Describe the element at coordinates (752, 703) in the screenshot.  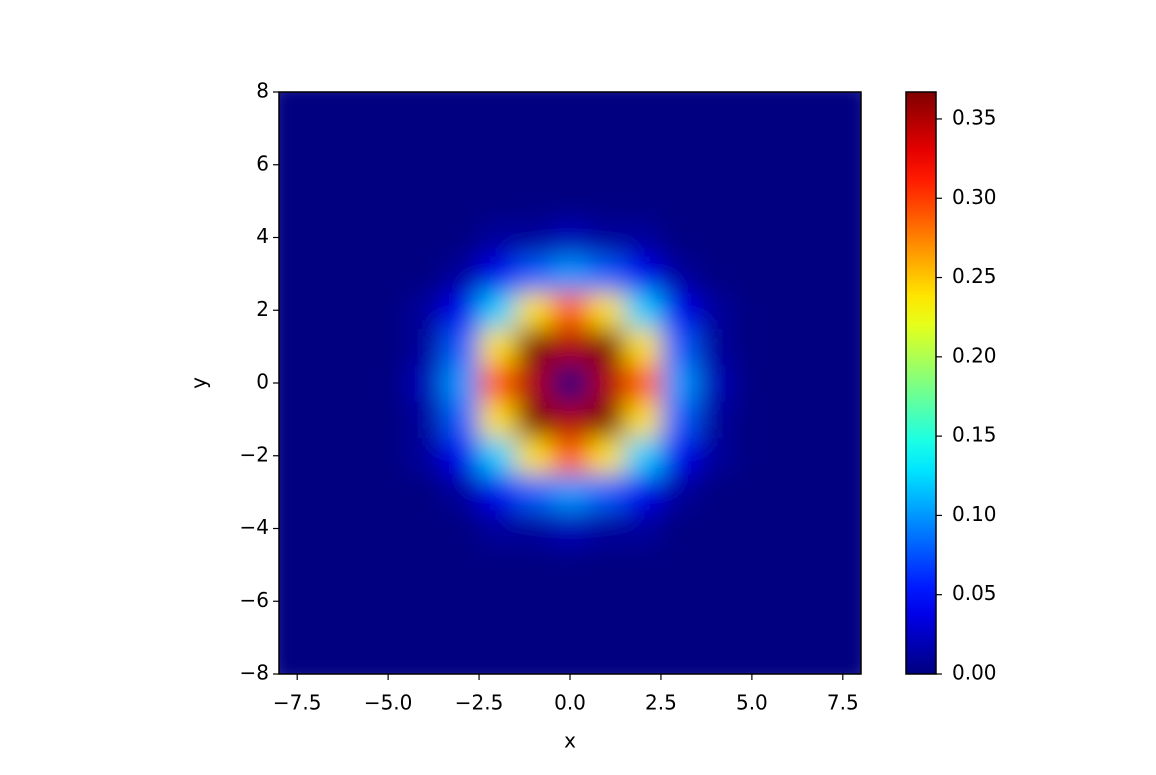
I see `x-tick-label: 5.0` at that location.